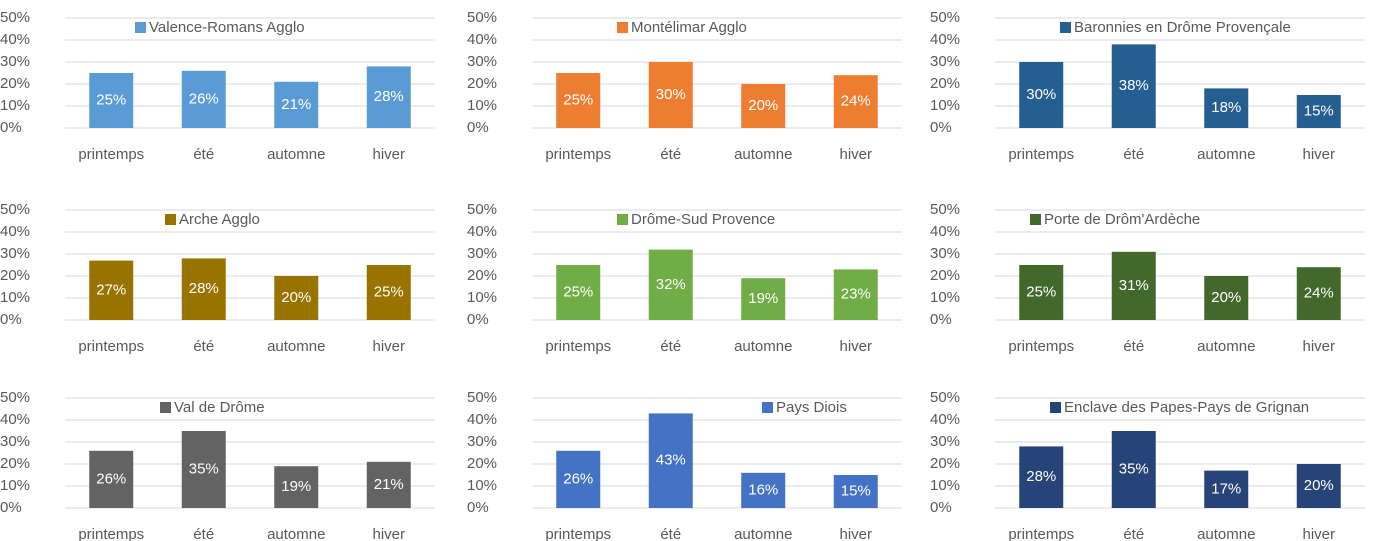  What do you see at coordinates (703, 219) in the screenshot?
I see `legend-label: Drôme-Sud Provence` at bounding box center [703, 219].